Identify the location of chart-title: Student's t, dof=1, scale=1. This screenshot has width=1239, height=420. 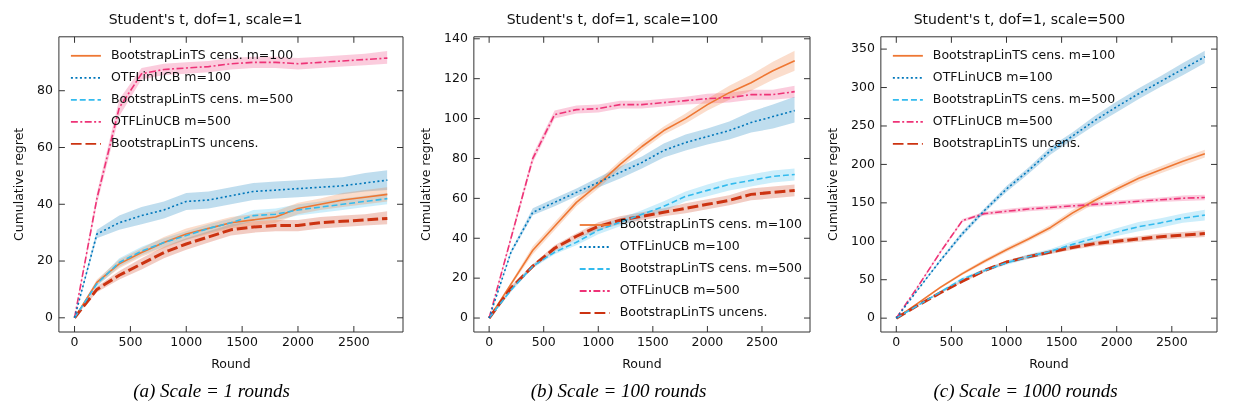
(205, 19).